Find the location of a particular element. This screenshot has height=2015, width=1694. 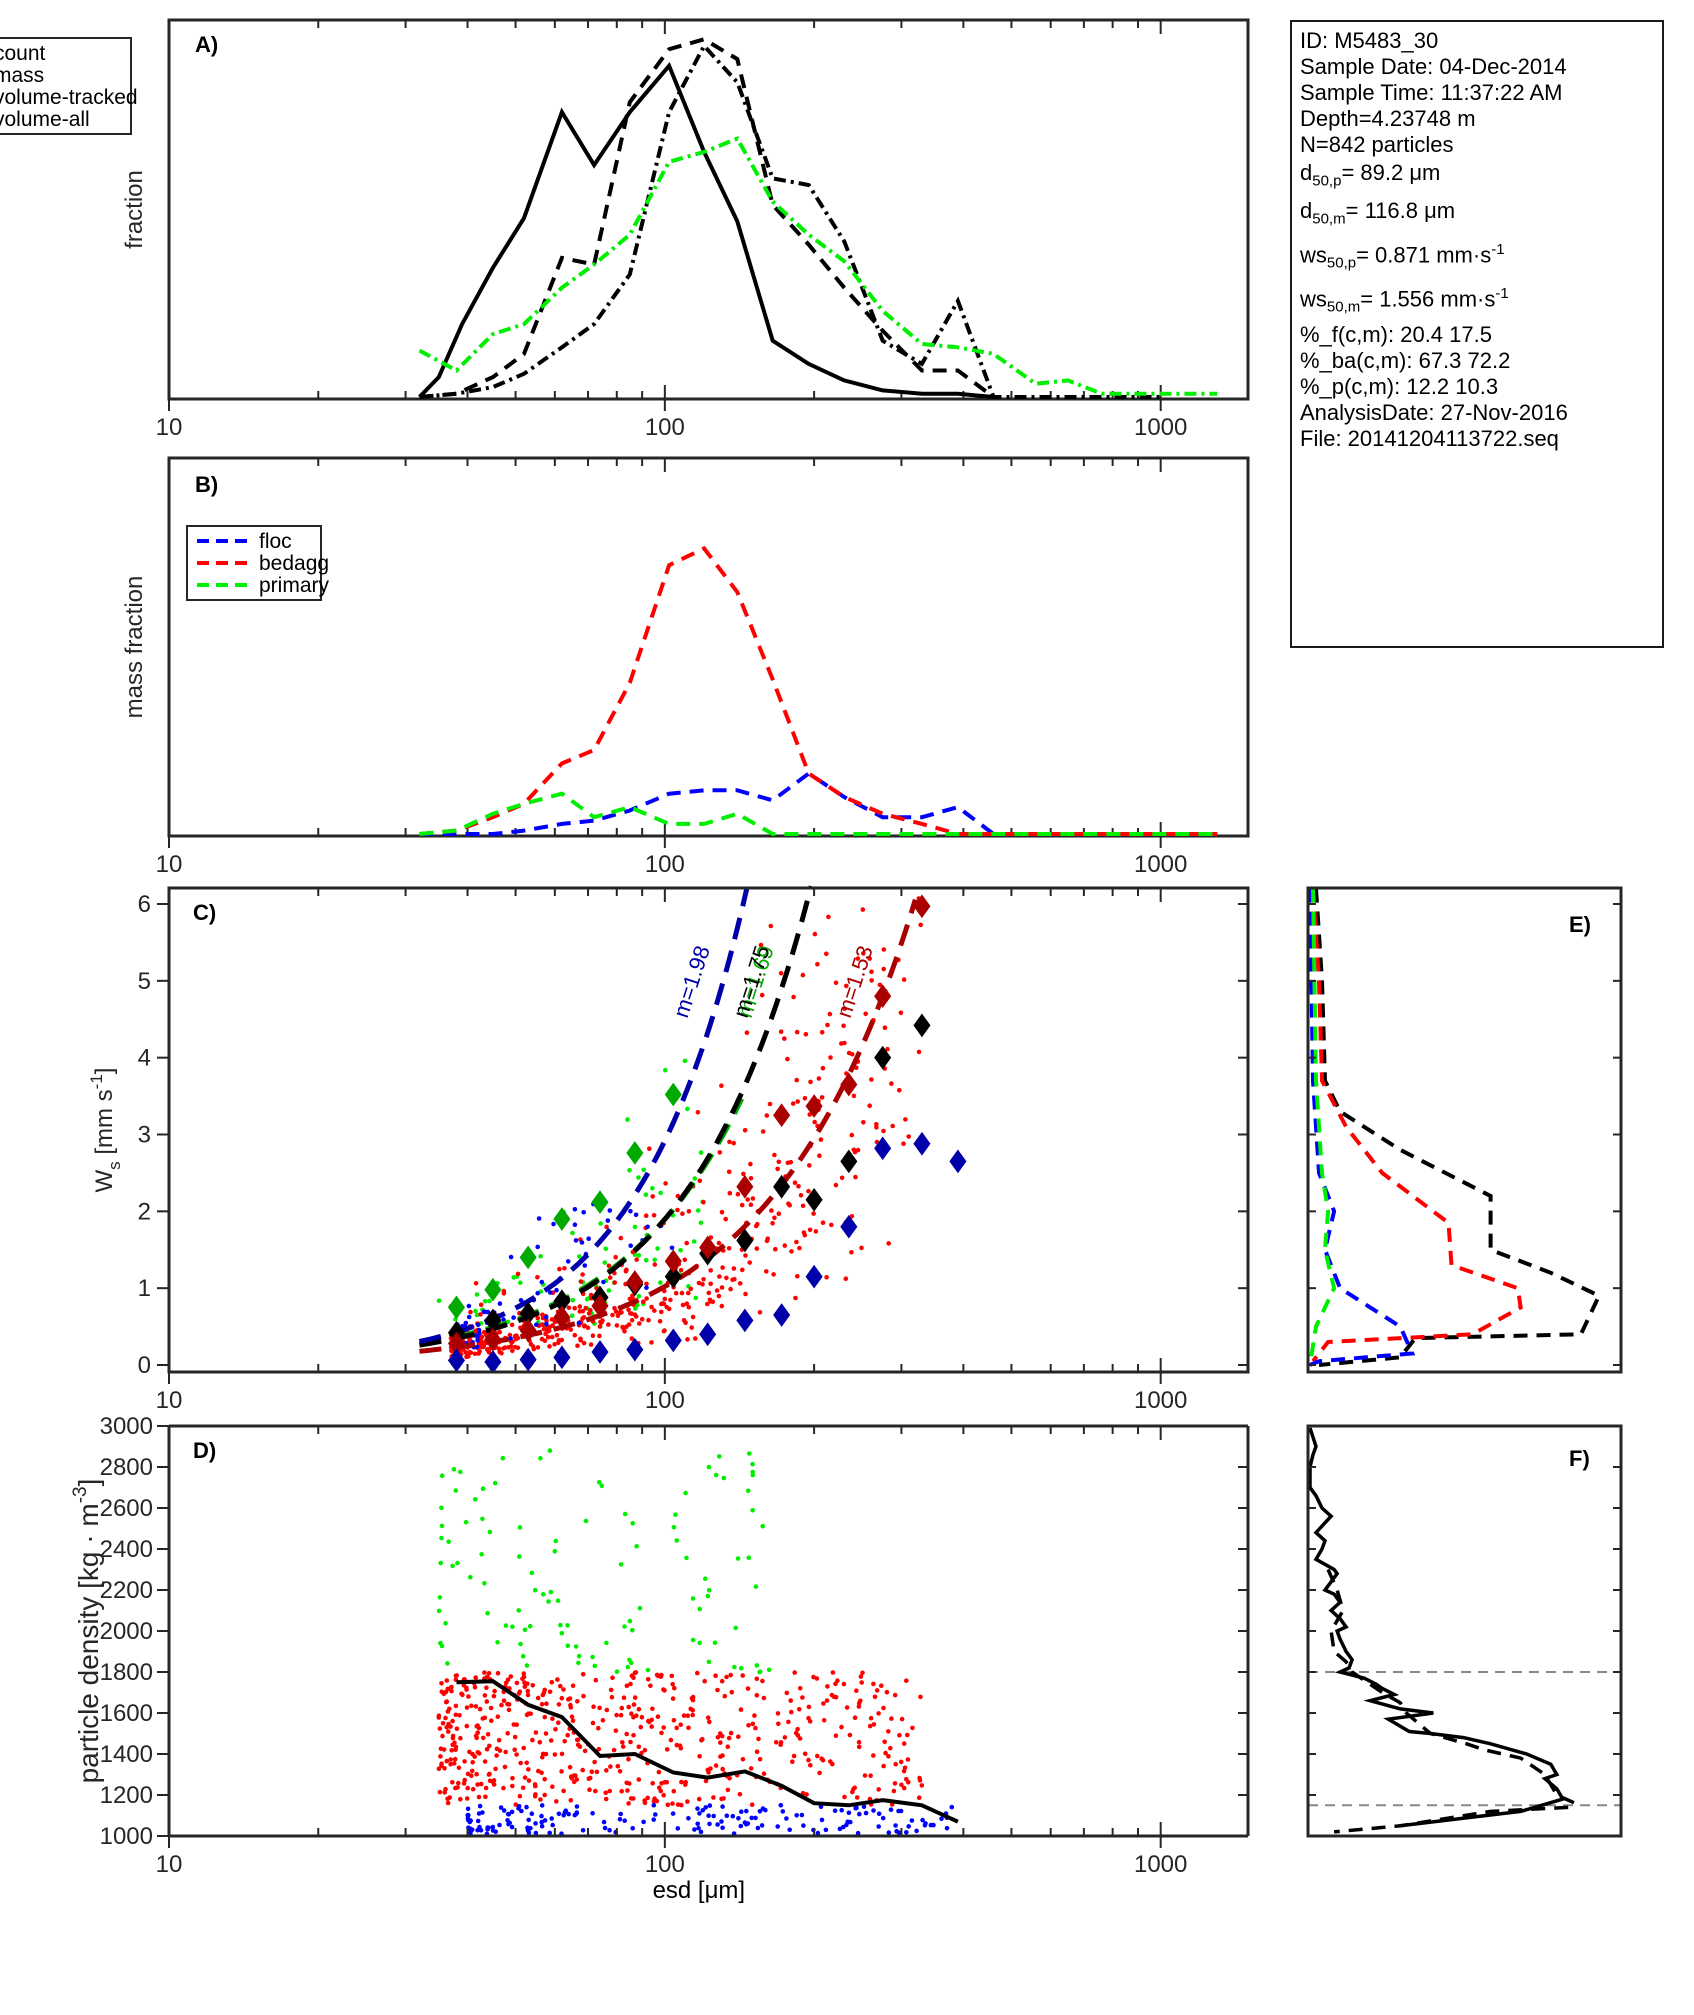

panel-b-label: B) is located at coordinates (206, 484).